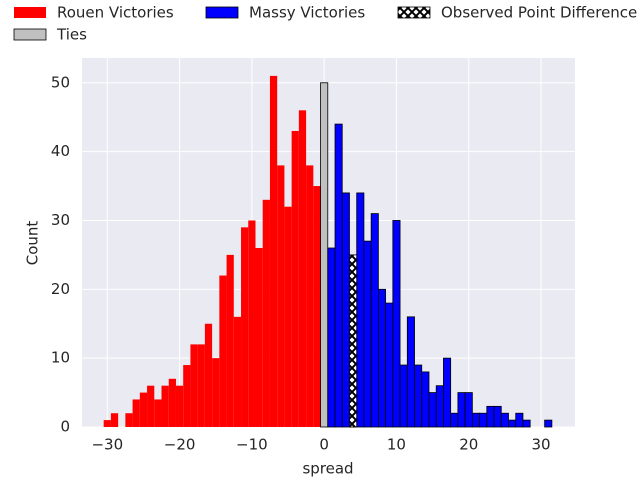 This screenshot has height=480, width=640. What do you see at coordinates (327, 469) in the screenshot?
I see `x-axis-label: spread` at bounding box center [327, 469].